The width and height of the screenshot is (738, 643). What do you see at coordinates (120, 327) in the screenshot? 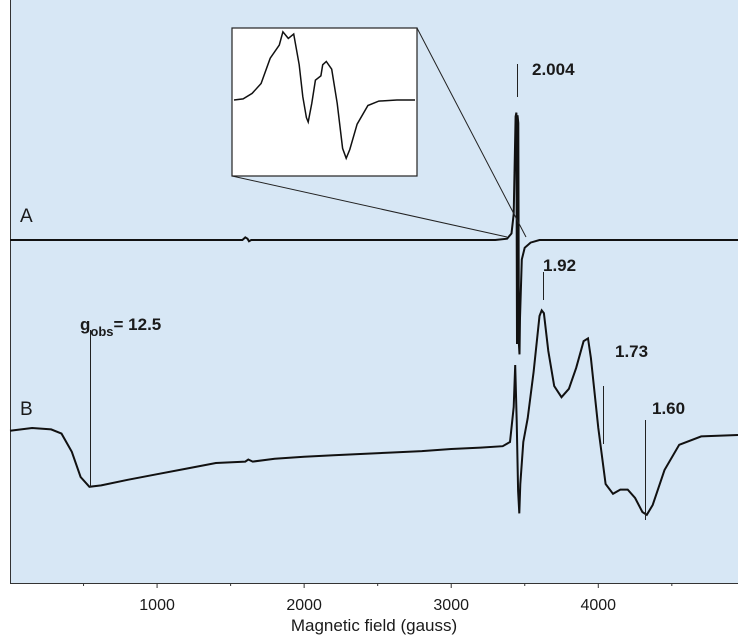
I see `g-obs-label: gobs= 12.5` at bounding box center [120, 327].